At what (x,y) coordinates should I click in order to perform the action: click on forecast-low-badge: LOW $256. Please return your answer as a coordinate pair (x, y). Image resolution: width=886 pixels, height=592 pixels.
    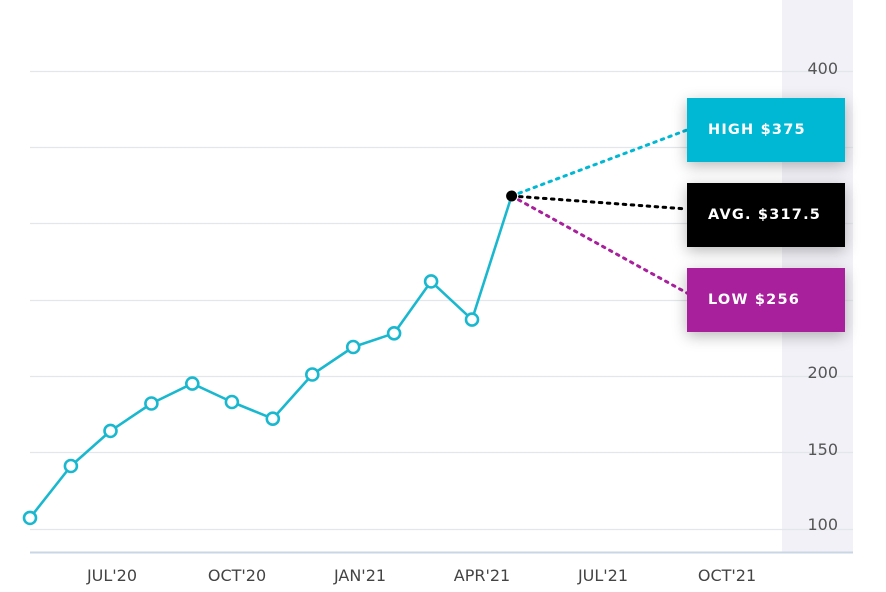
    Looking at the image, I should click on (766, 300).